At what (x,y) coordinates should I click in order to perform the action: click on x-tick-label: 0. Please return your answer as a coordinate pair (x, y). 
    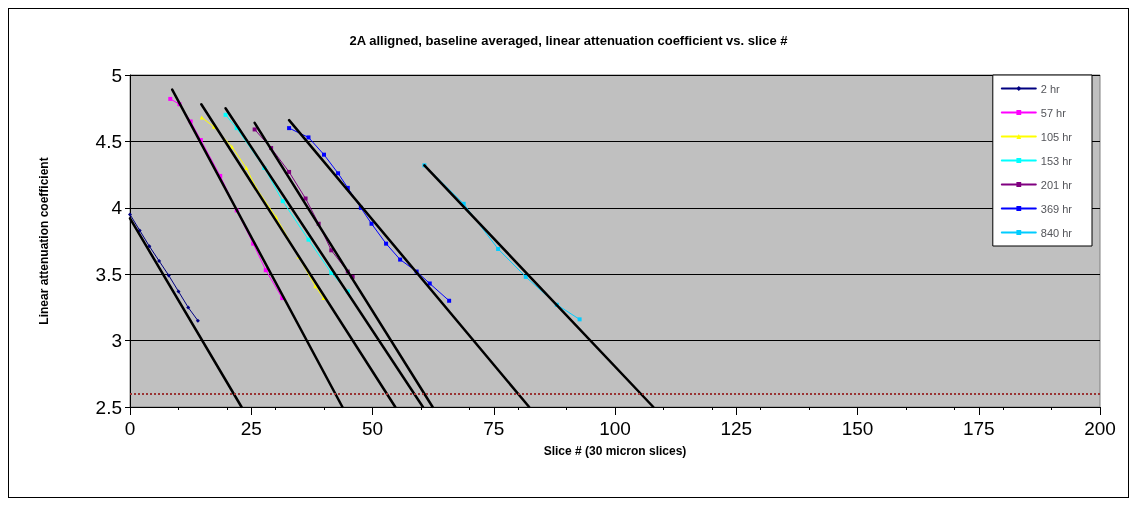
    Looking at the image, I should click on (130, 428).